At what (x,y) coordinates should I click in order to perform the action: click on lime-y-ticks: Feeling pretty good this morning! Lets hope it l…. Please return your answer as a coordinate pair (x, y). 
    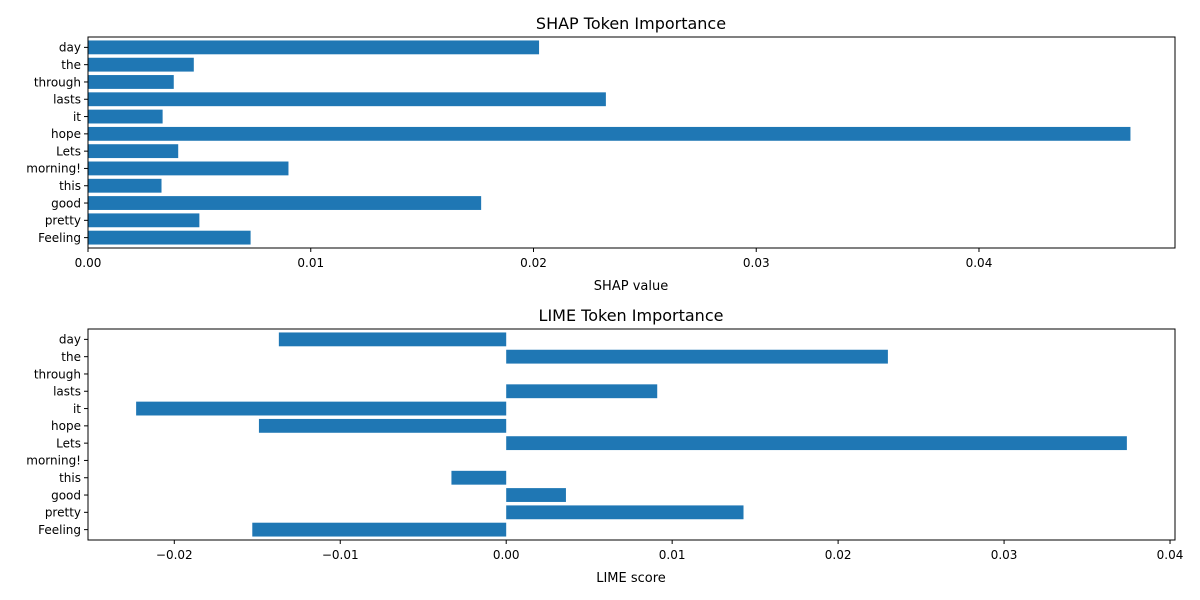
    Looking at the image, I should click on (57, 435).